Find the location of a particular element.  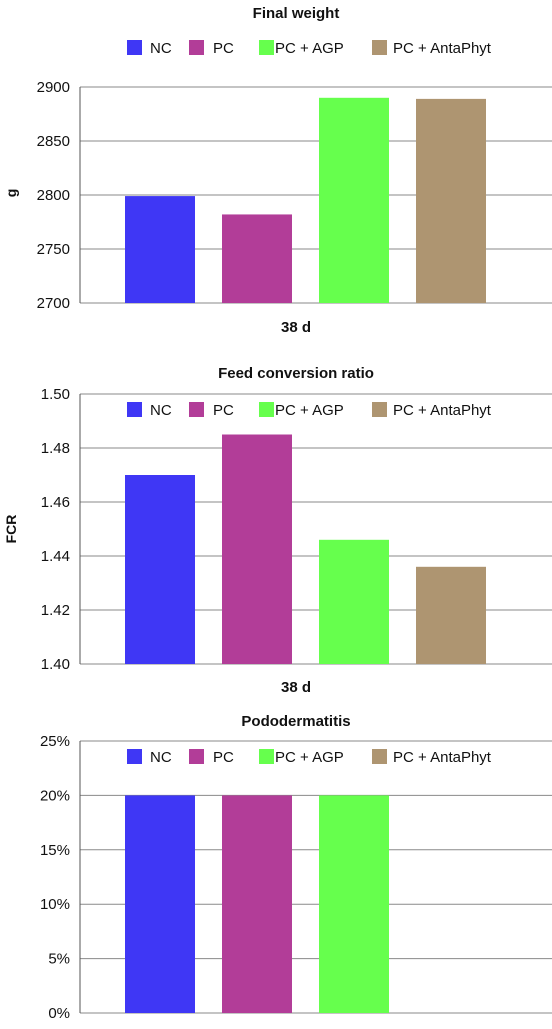

y-axis-label: FCR is located at coordinates (11, 529).